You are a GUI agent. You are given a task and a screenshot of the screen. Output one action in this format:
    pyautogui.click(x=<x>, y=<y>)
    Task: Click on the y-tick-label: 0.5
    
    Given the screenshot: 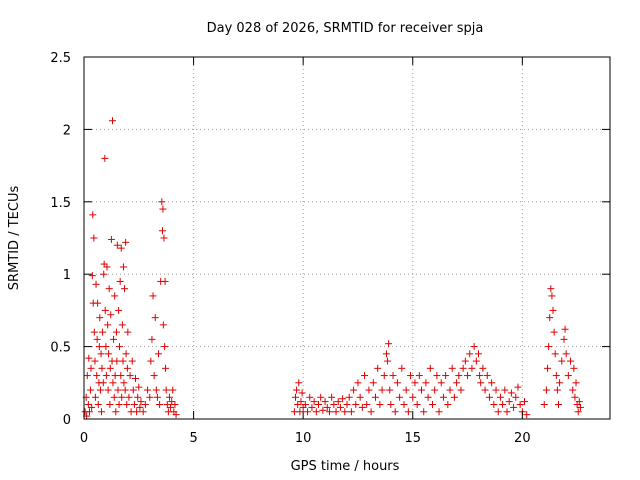 What is the action you would take?
    pyautogui.click(x=60, y=348)
    